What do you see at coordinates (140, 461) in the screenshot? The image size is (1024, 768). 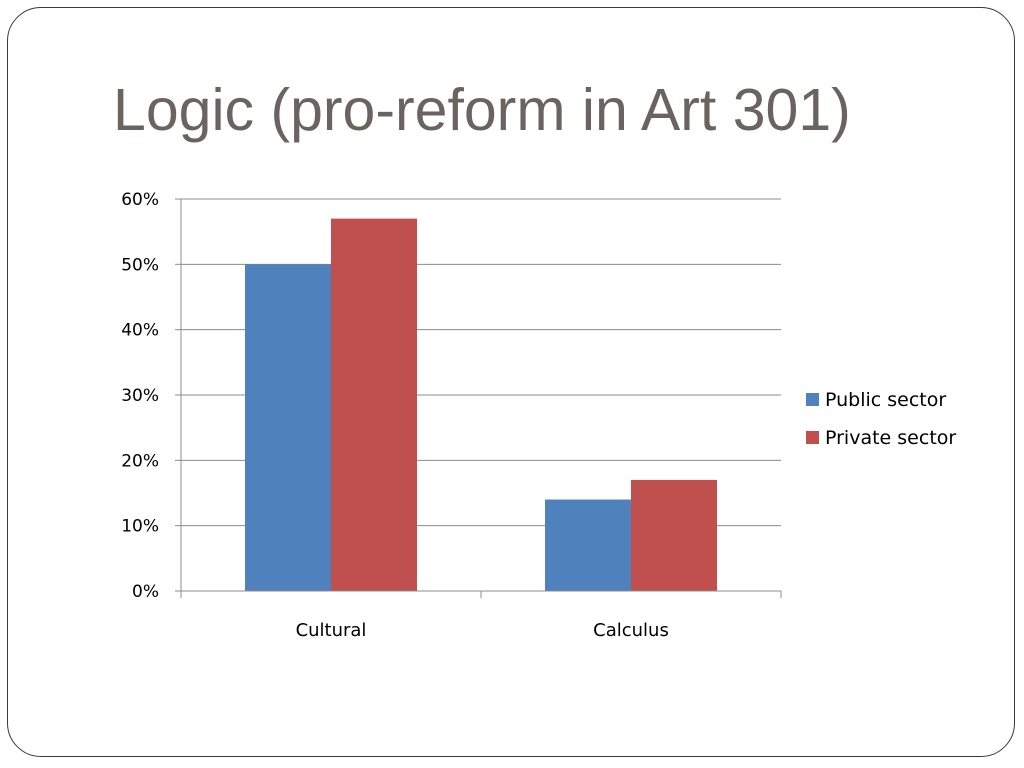 I see `y-tick-label: 20%` at bounding box center [140, 461].